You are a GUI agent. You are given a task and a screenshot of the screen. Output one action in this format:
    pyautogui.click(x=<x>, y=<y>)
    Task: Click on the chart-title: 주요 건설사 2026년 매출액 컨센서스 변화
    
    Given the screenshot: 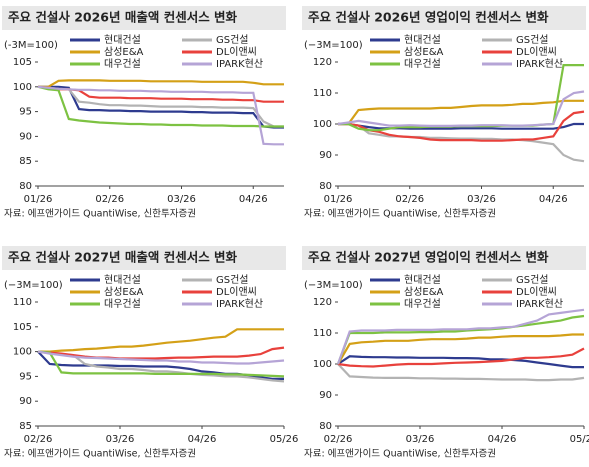 What is the action you would take?
    pyautogui.click(x=123, y=17)
    